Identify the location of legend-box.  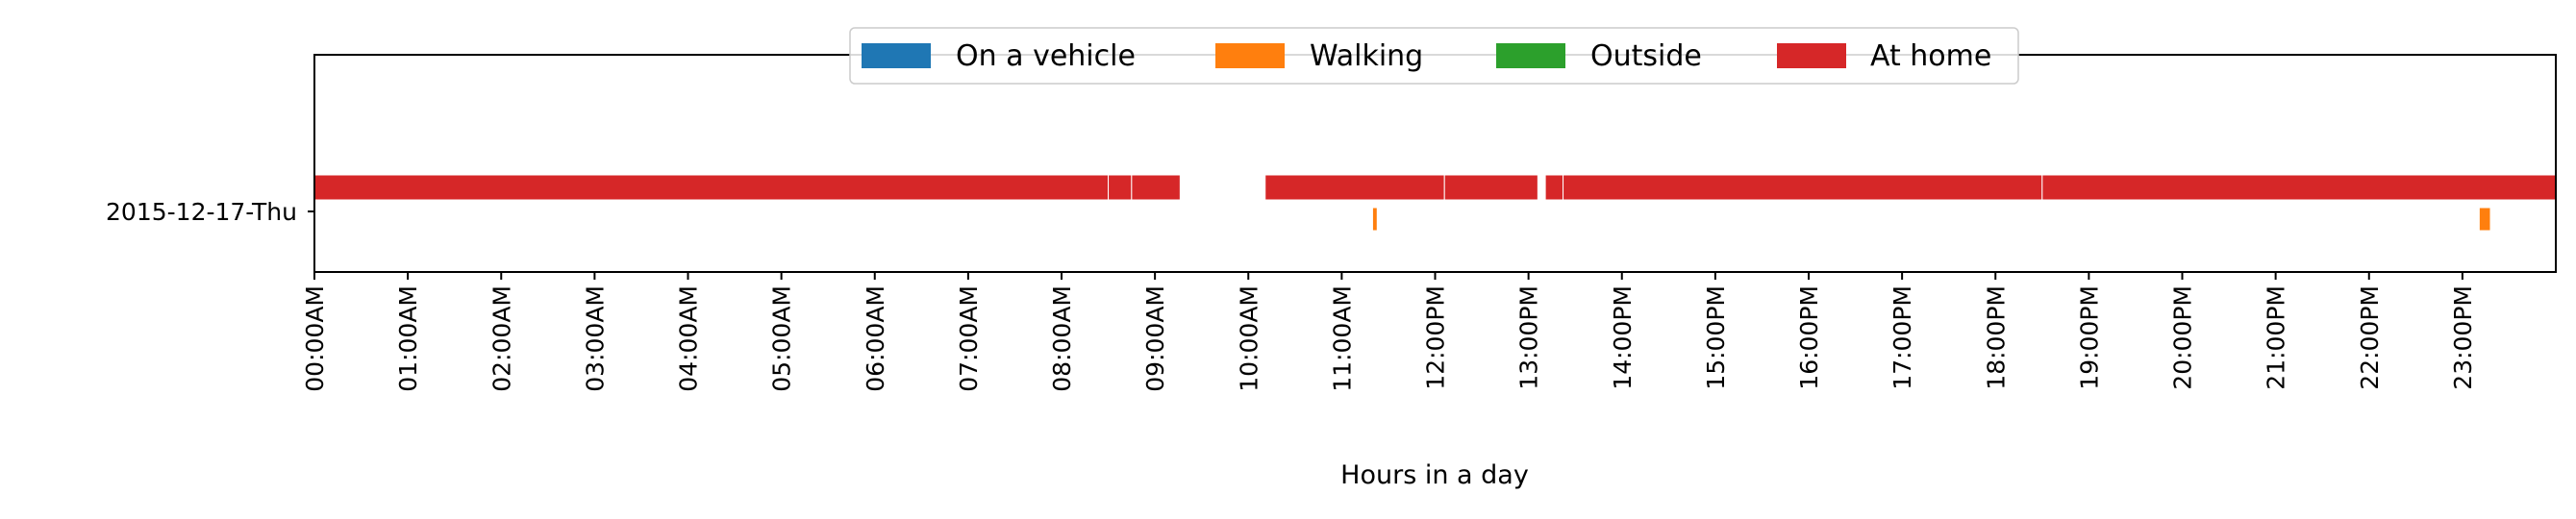
(1434, 56).